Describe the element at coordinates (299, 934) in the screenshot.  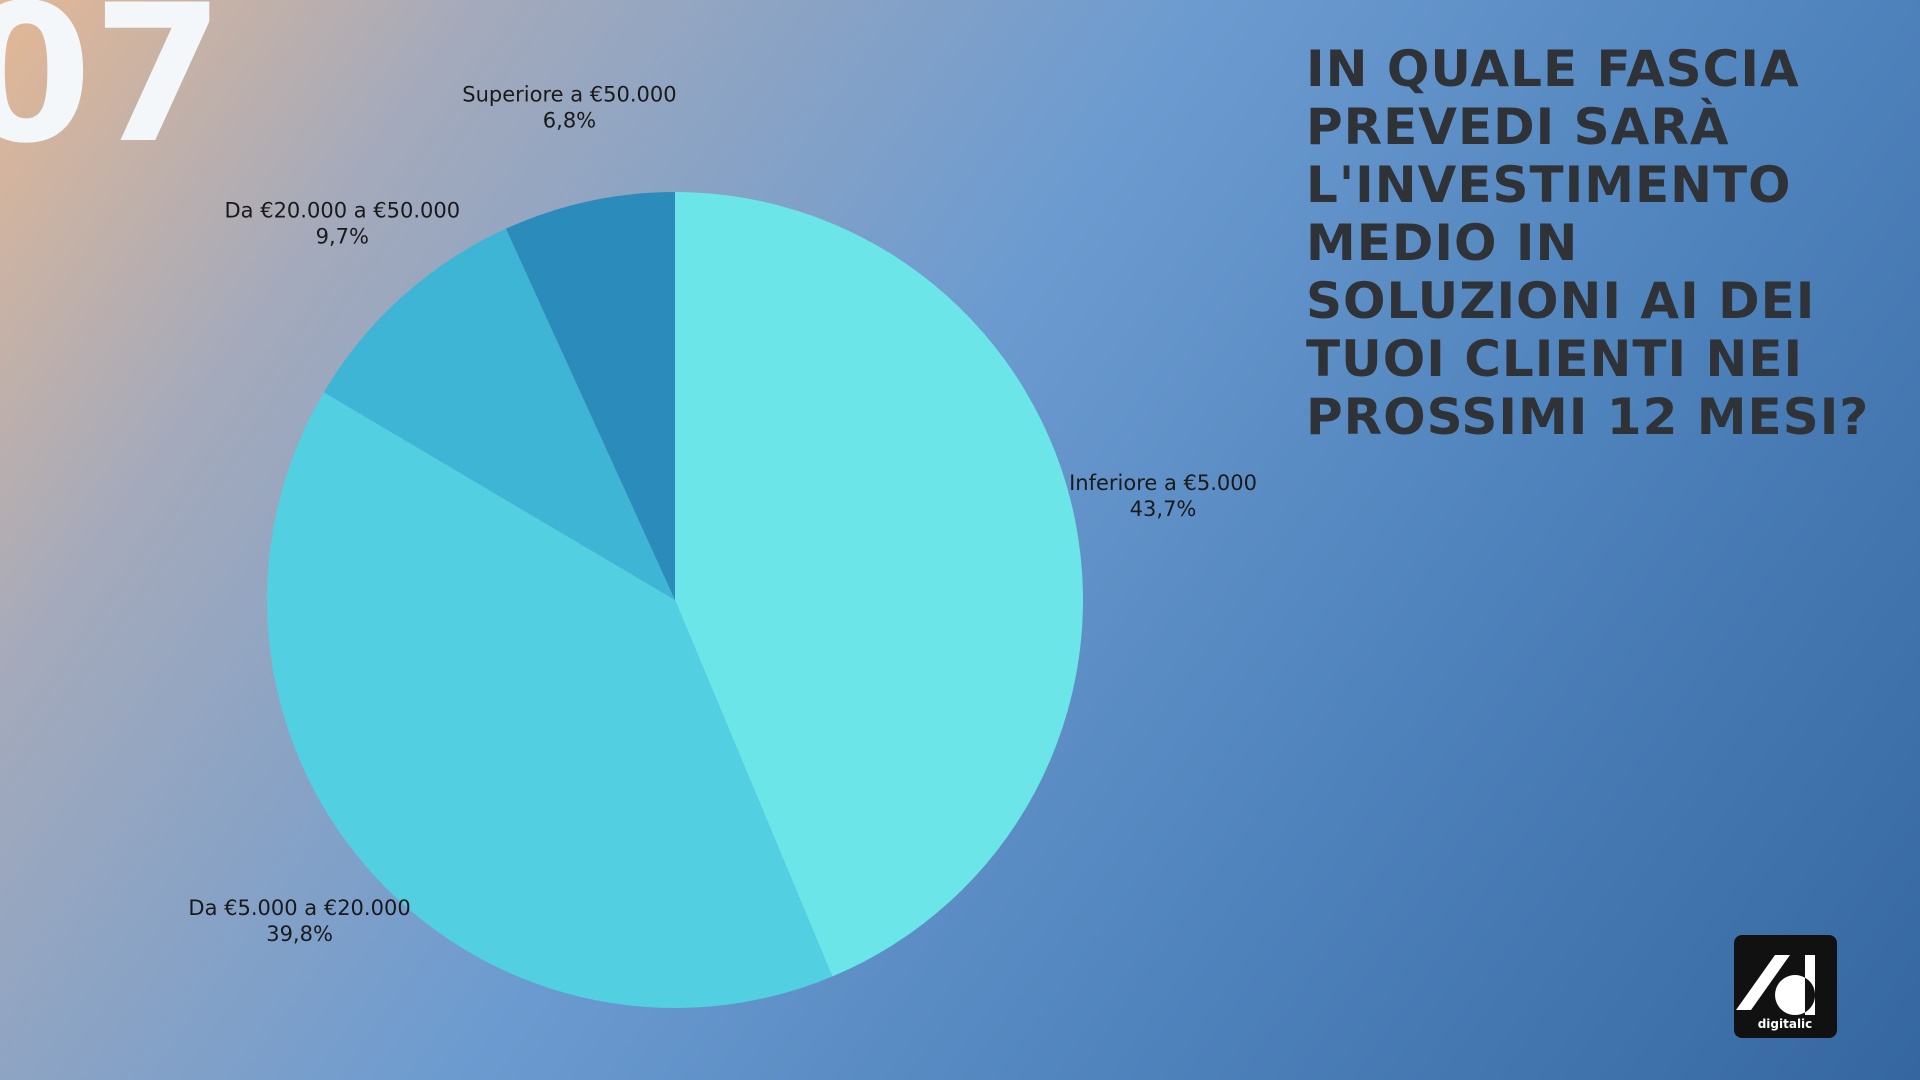
I see `value-label: 39,8%` at that location.